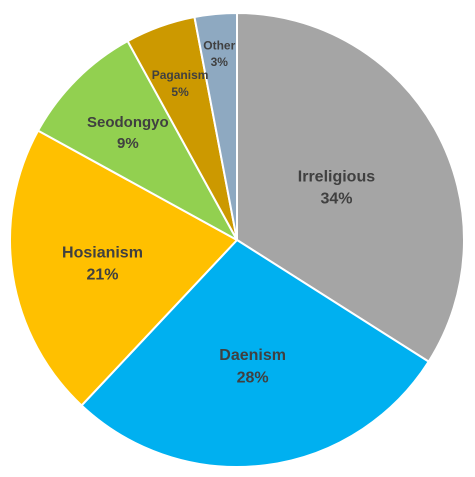  Describe the element at coordinates (128, 143) in the screenshot. I see `slice-value-seodongyo: 9%` at that location.